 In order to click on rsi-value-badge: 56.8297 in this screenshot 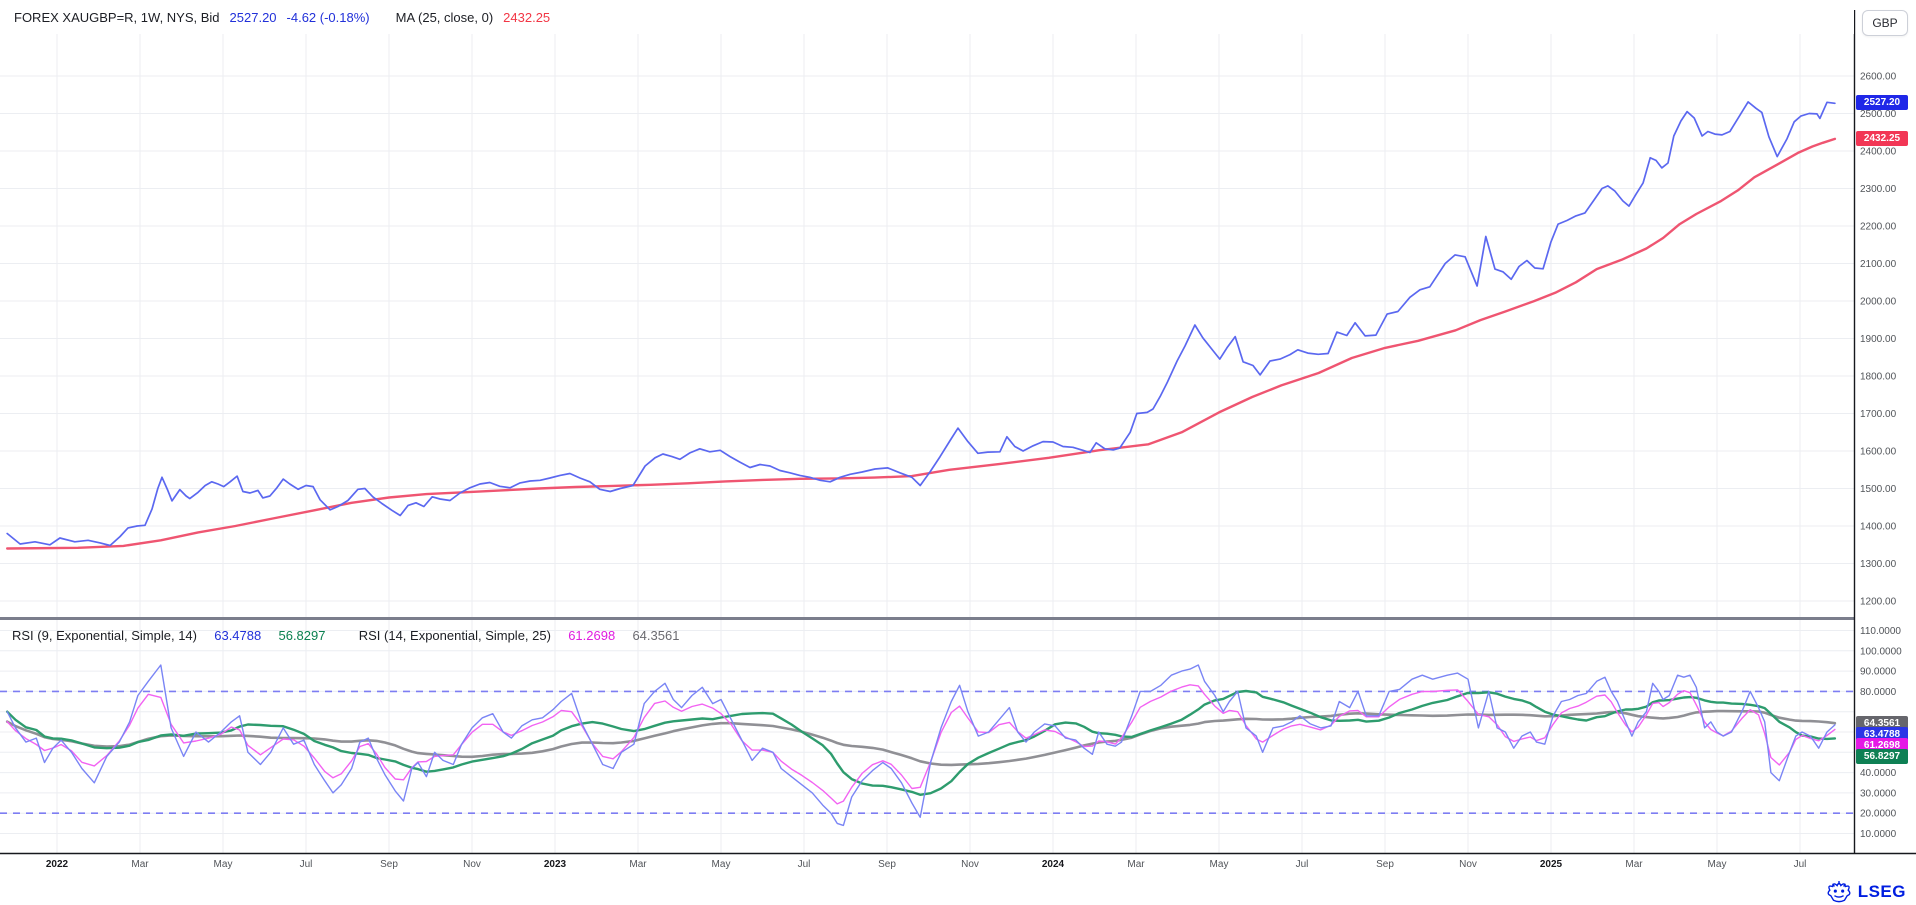, I will do `click(1882, 756)`.